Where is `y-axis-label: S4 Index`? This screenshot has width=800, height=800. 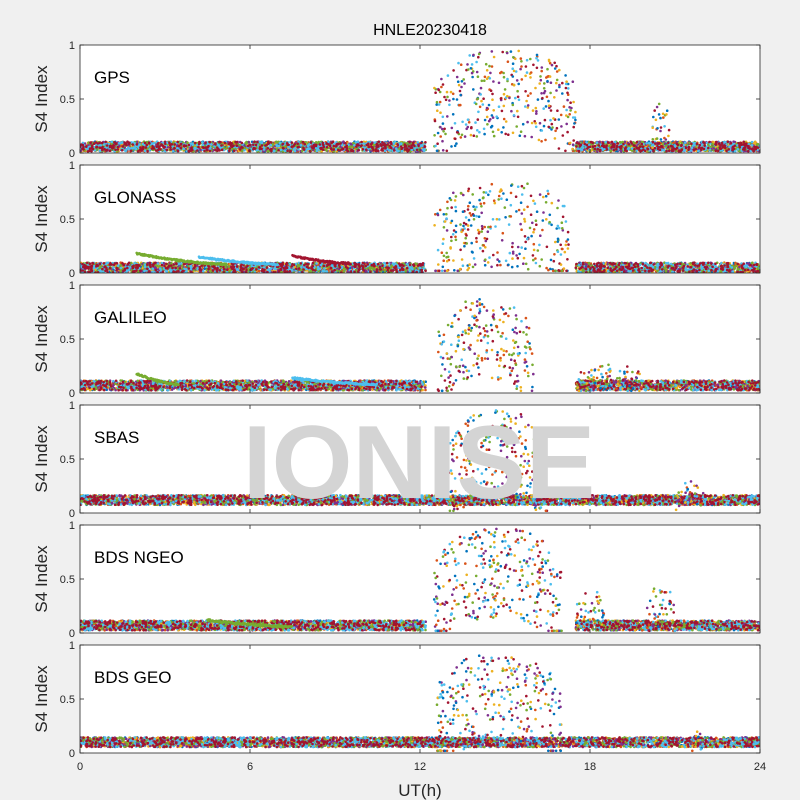 y-axis-label: S4 Index is located at coordinates (41, 99).